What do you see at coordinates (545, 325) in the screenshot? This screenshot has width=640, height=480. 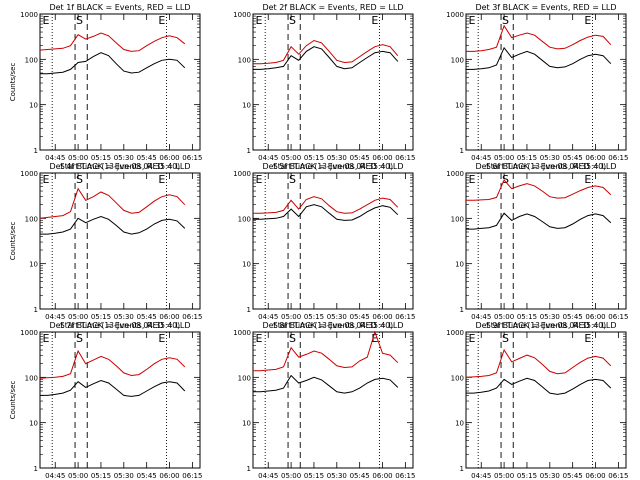 I see `panel-title: Det 9f BLACK = Events, RED = LLD` at bounding box center [545, 325].